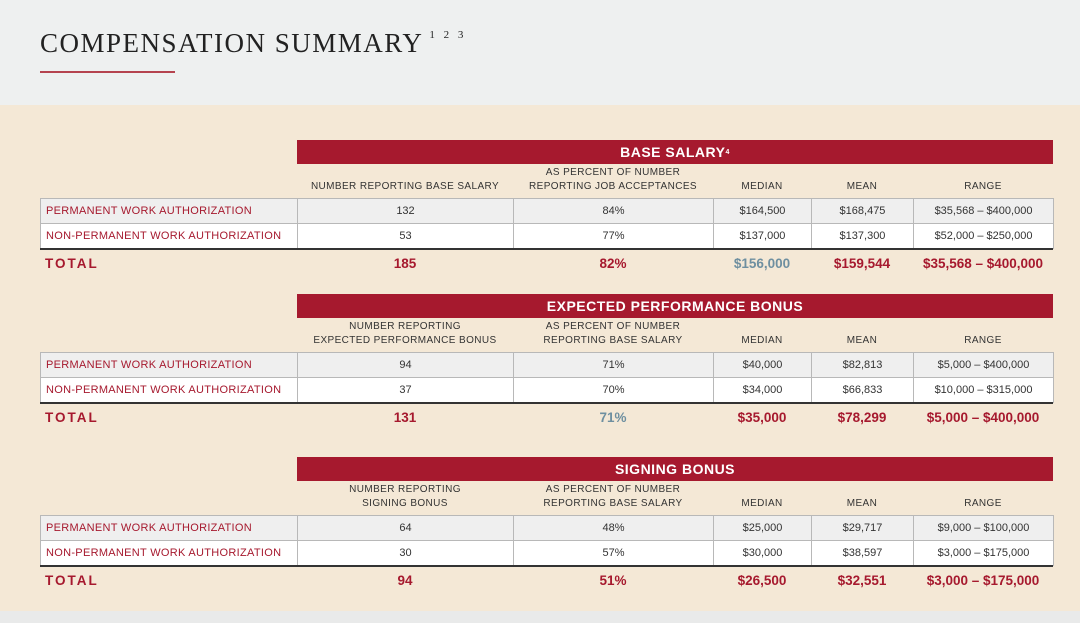  Describe the element at coordinates (613, 390) in the screenshot. I see `data-cell: 70%` at that location.